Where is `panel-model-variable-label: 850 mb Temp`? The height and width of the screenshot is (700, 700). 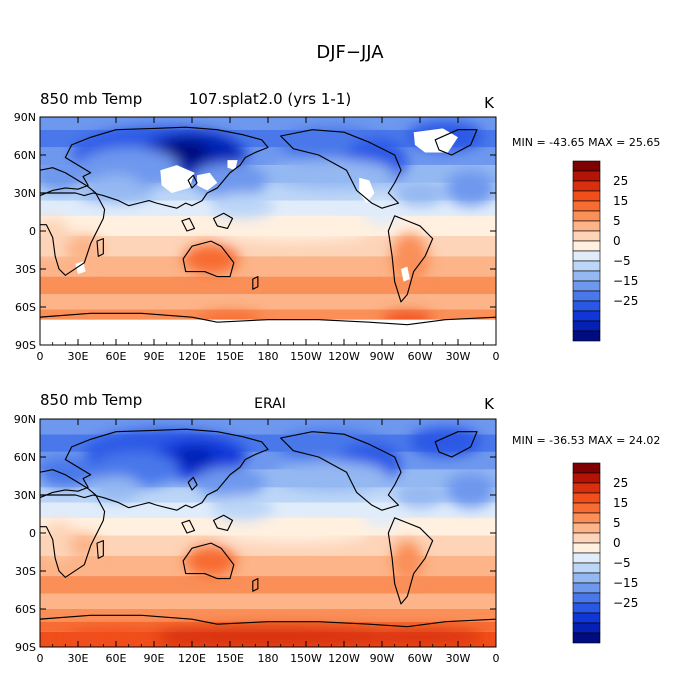 panel-model-variable-label: 850 mb Temp is located at coordinates (91, 99).